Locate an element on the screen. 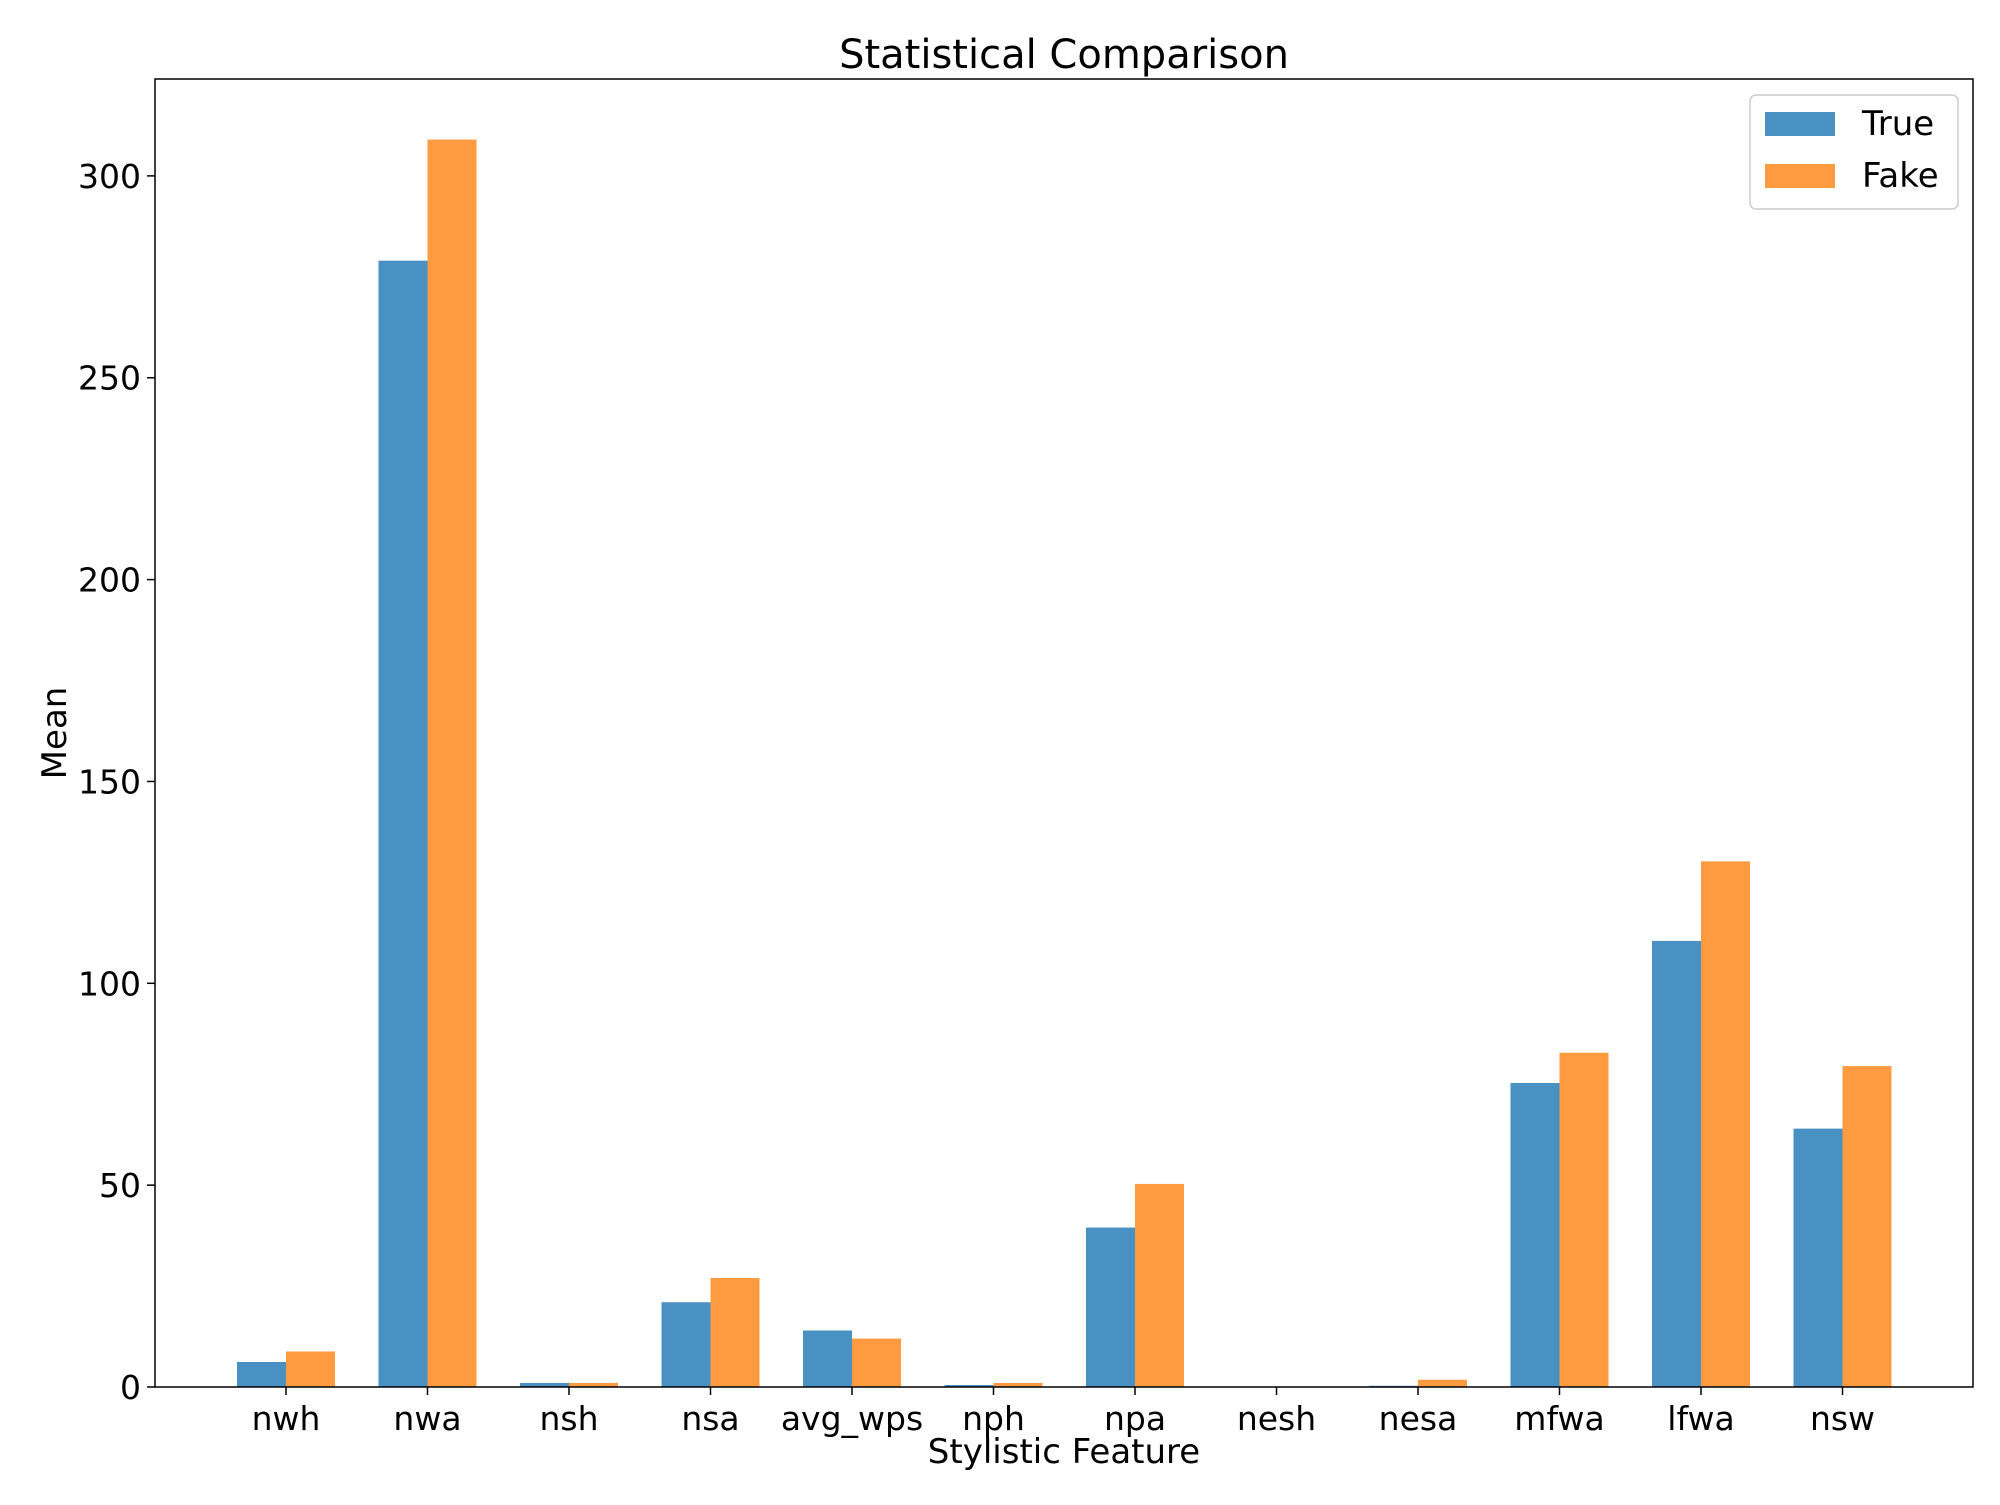 Image resolution: width=2000 pixels, height=1505 pixels. legend-label-fake: Fake is located at coordinates (1900, 176).